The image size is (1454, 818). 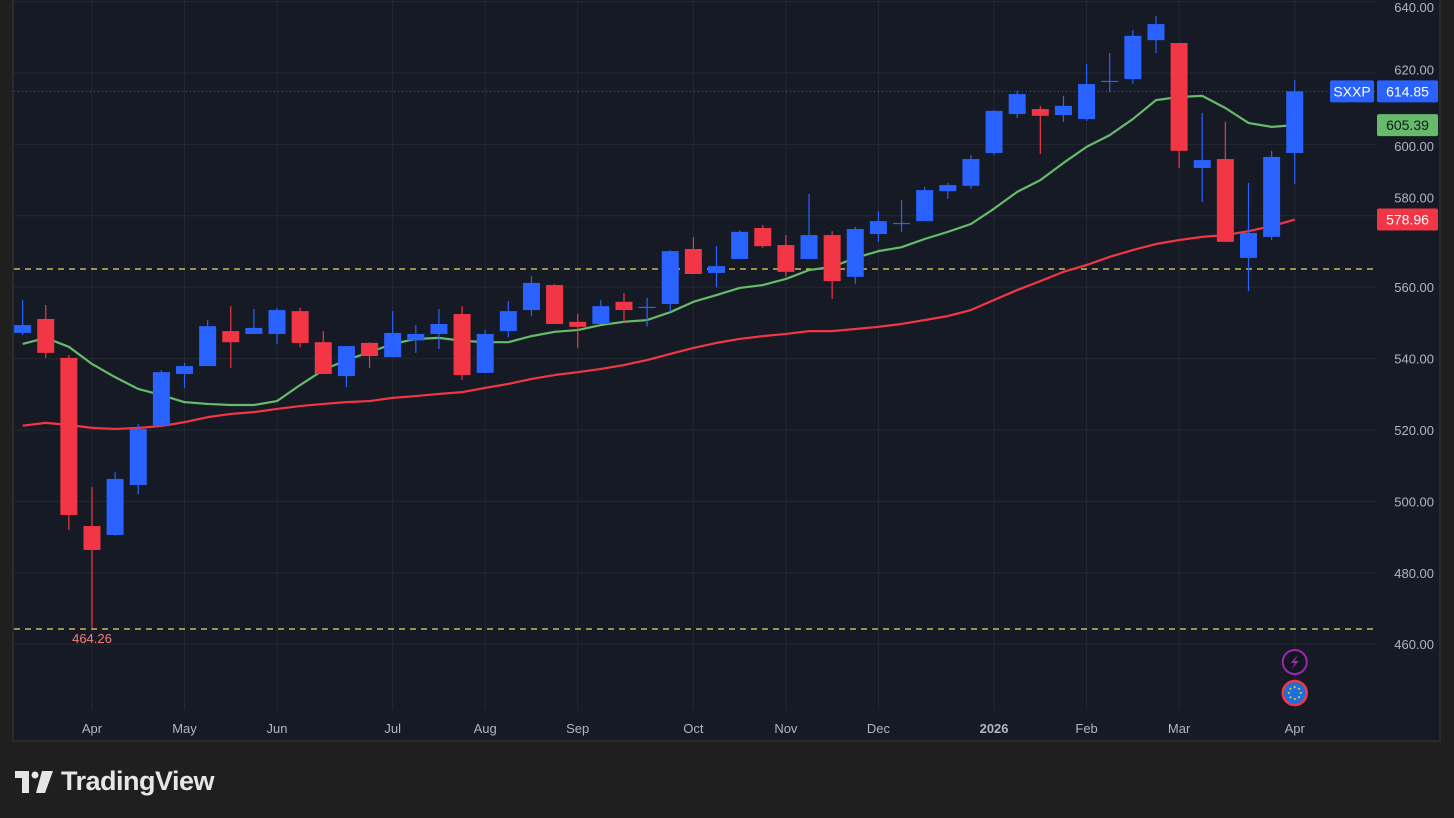 I want to click on tradingview-logo-text: TradingView, so click(x=138, y=781).